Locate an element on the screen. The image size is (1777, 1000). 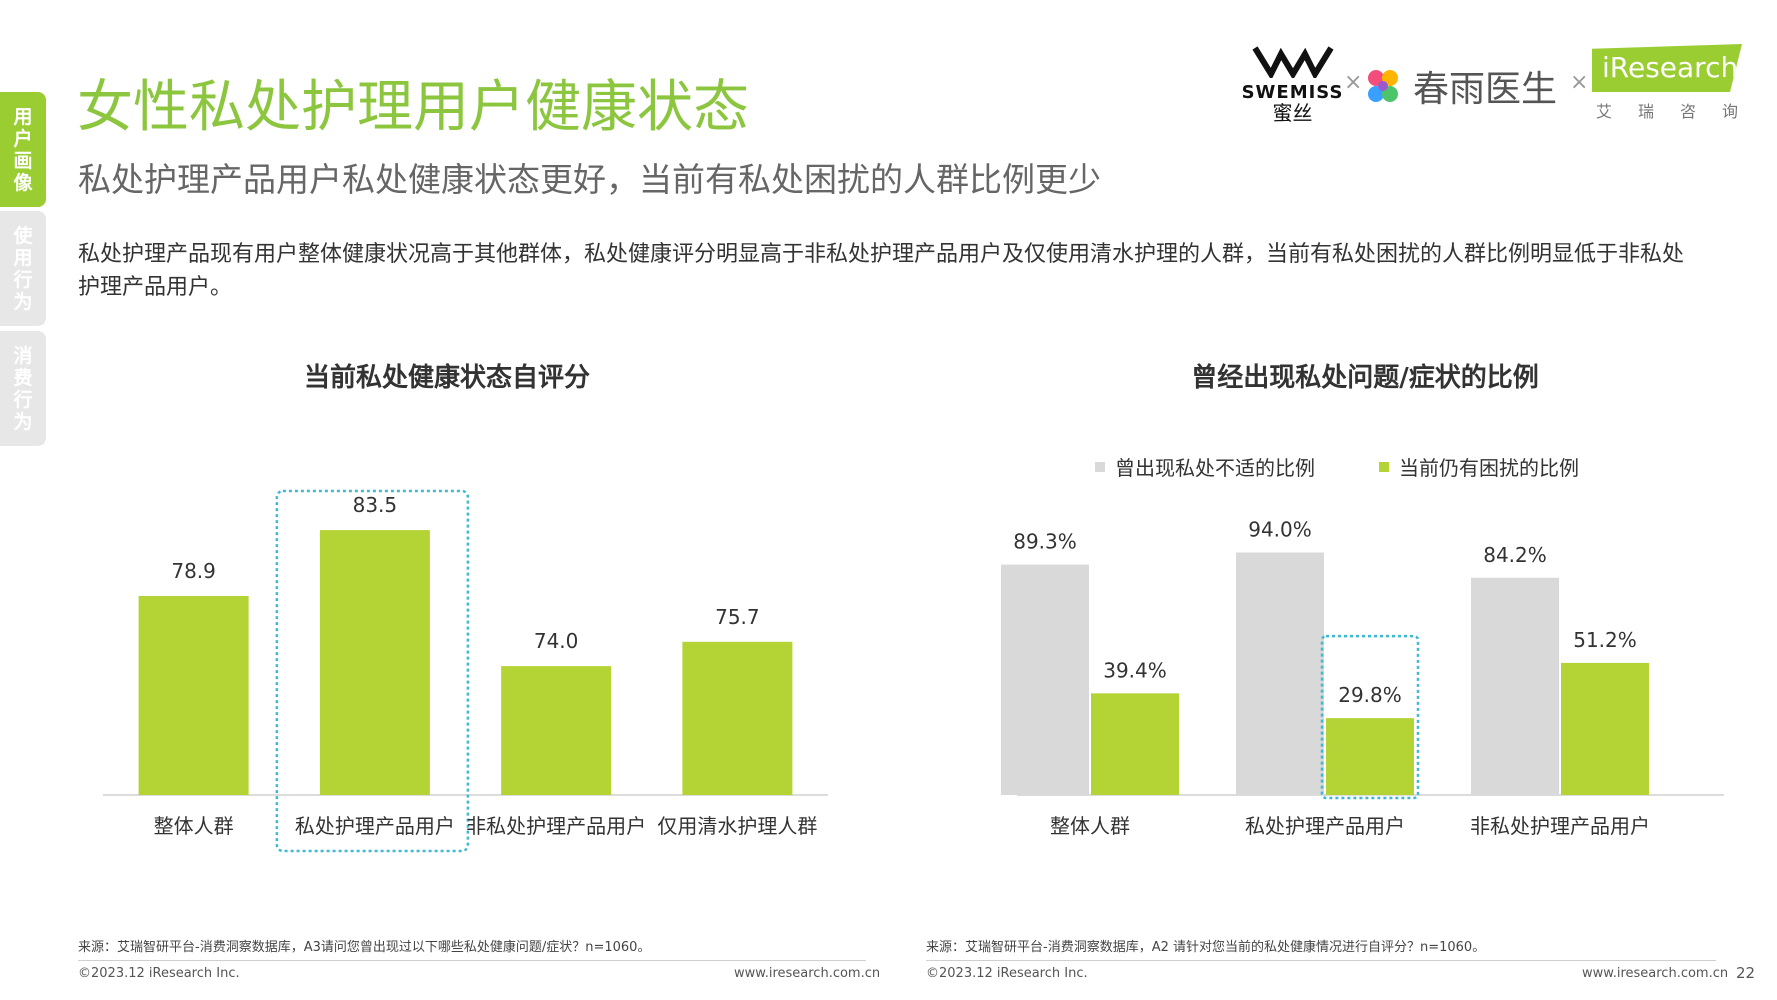
bar-value-label: 94.0% is located at coordinates (1280, 529).